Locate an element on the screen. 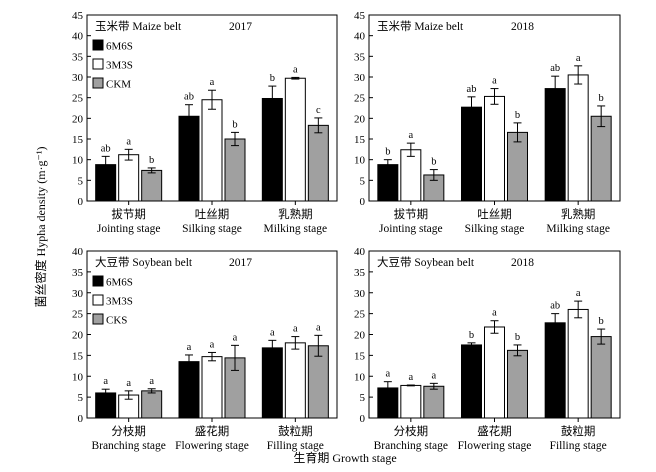 The height and width of the screenshot is (472, 656). legend-label: CKS is located at coordinates (116, 321).